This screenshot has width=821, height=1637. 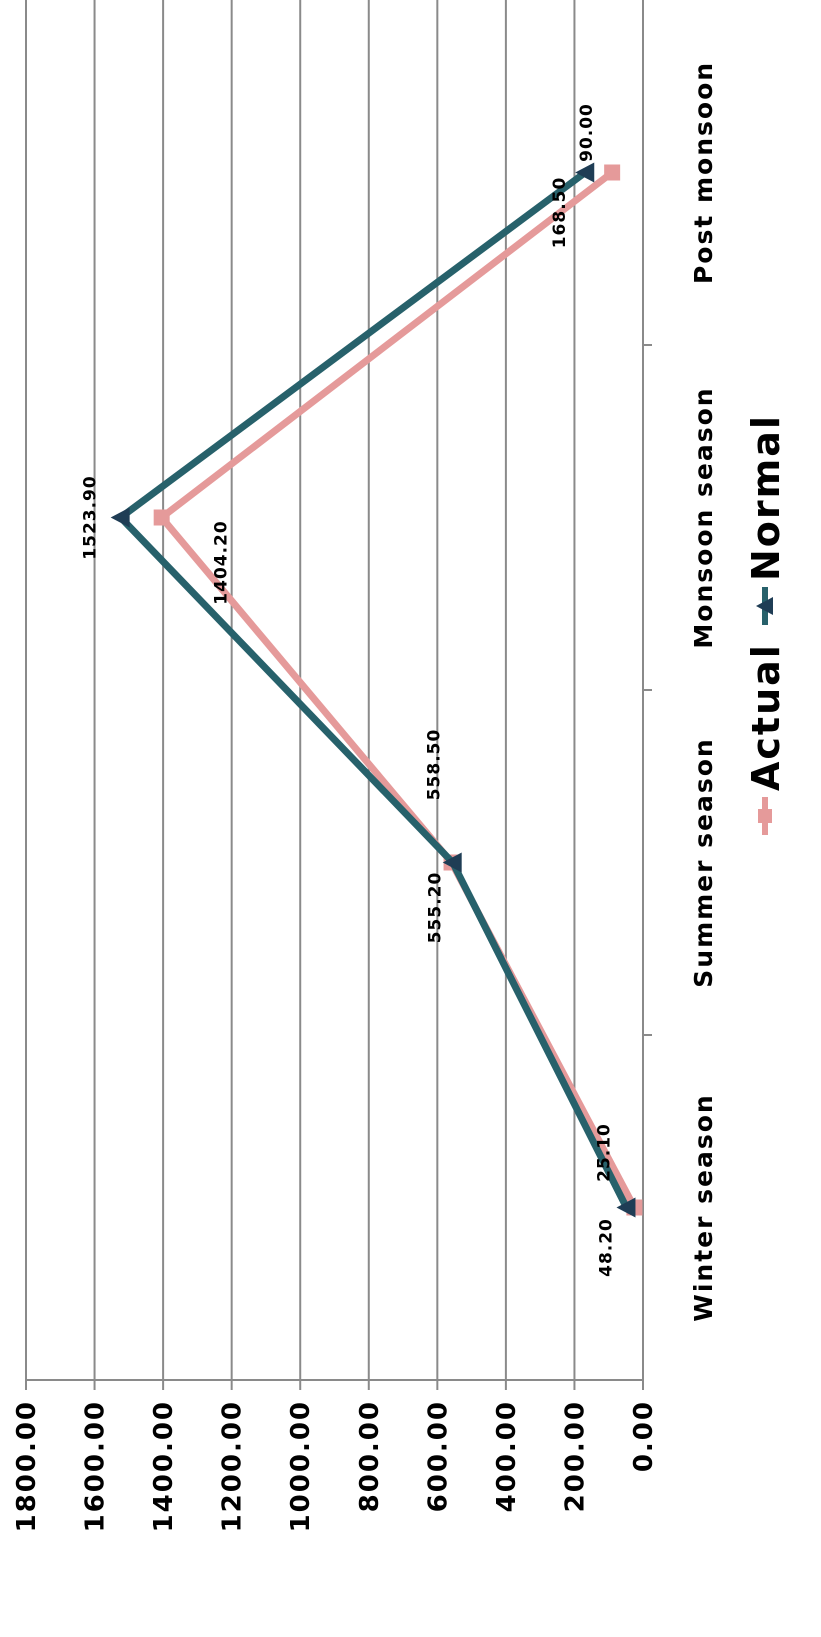 What do you see at coordinates (766, 497) in the screenshot?
I see `legend-label-normal: Normal` at bounding box center [766, 497].